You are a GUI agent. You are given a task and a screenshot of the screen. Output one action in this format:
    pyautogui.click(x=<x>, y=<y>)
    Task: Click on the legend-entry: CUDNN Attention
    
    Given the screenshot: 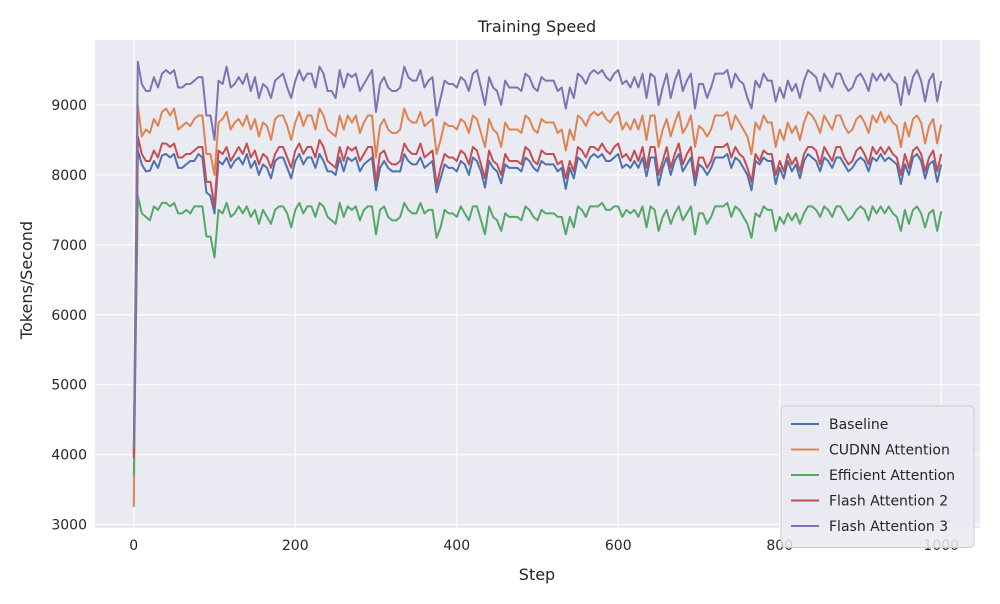 What is the action you would take?
    pyautogui.click(x=889, y=451)
    